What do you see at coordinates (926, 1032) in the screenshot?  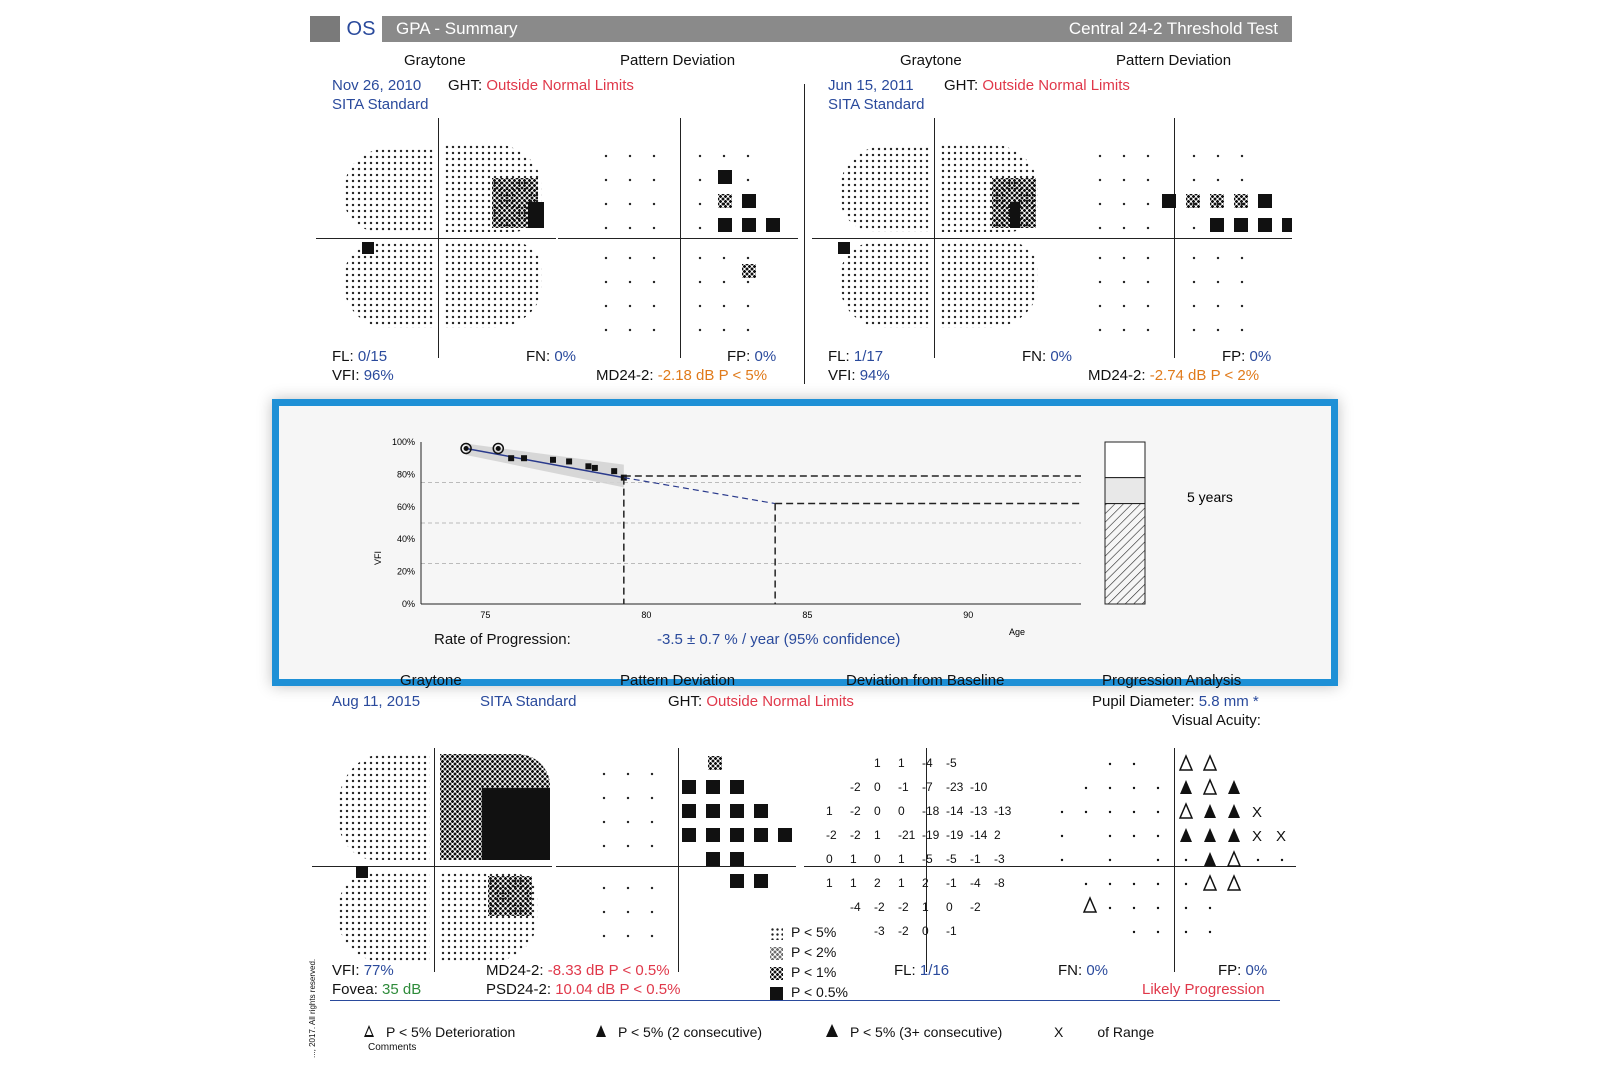 I see `legend-label: P < 5% (3+ consecutive)` at bounding box center [926, 1032].